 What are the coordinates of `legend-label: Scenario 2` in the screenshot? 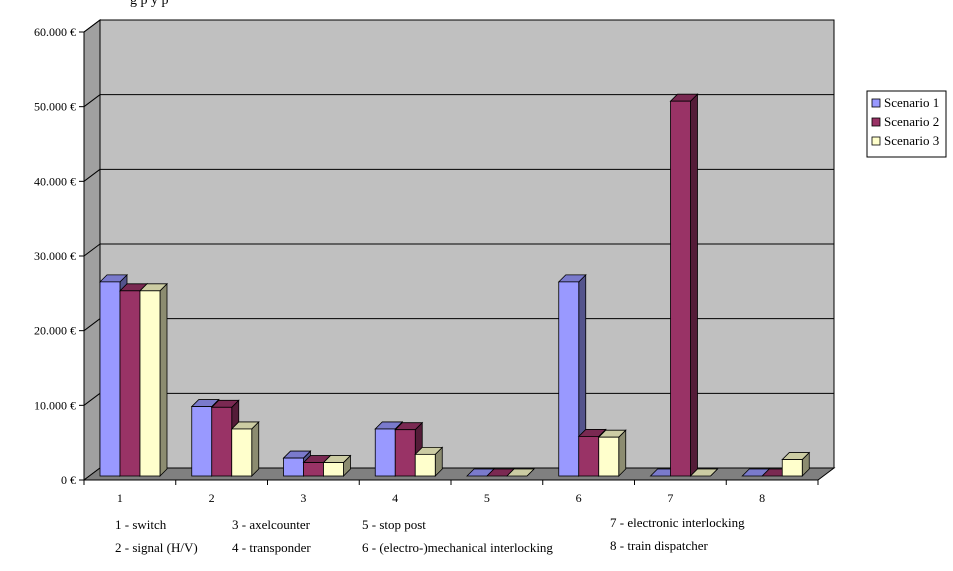 It's located at (911, 121).